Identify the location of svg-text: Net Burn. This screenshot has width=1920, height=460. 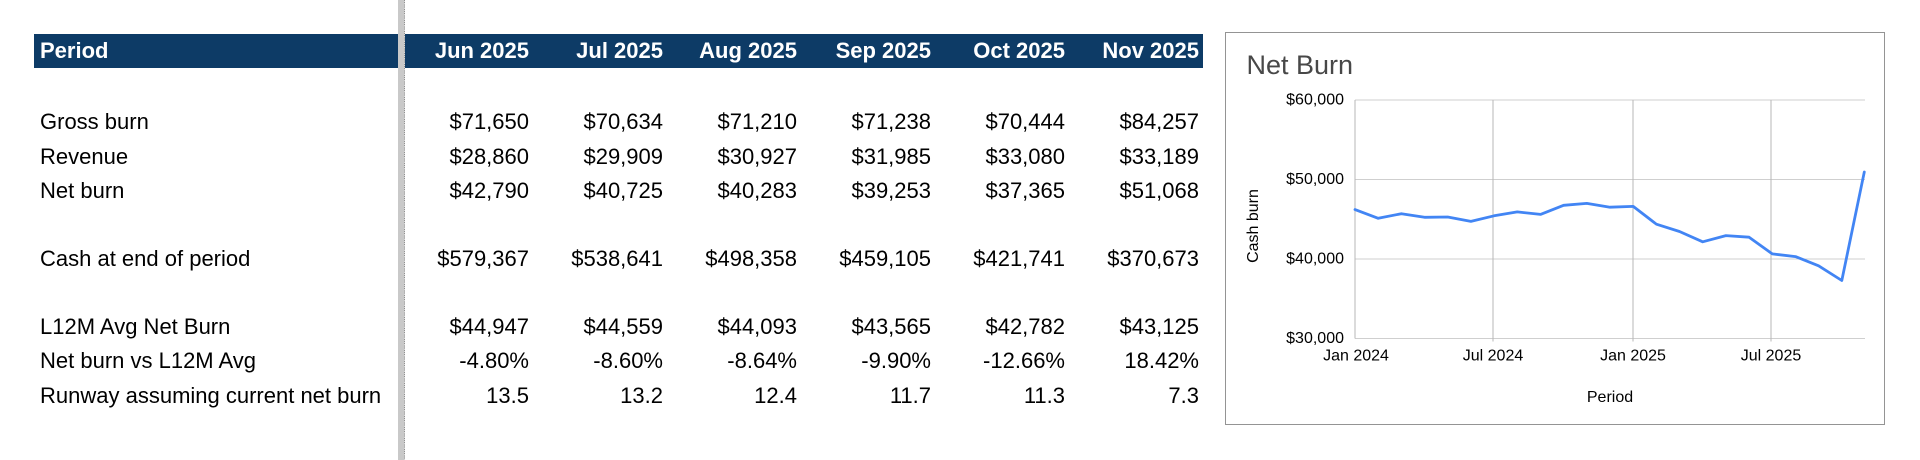
(1300, 65).